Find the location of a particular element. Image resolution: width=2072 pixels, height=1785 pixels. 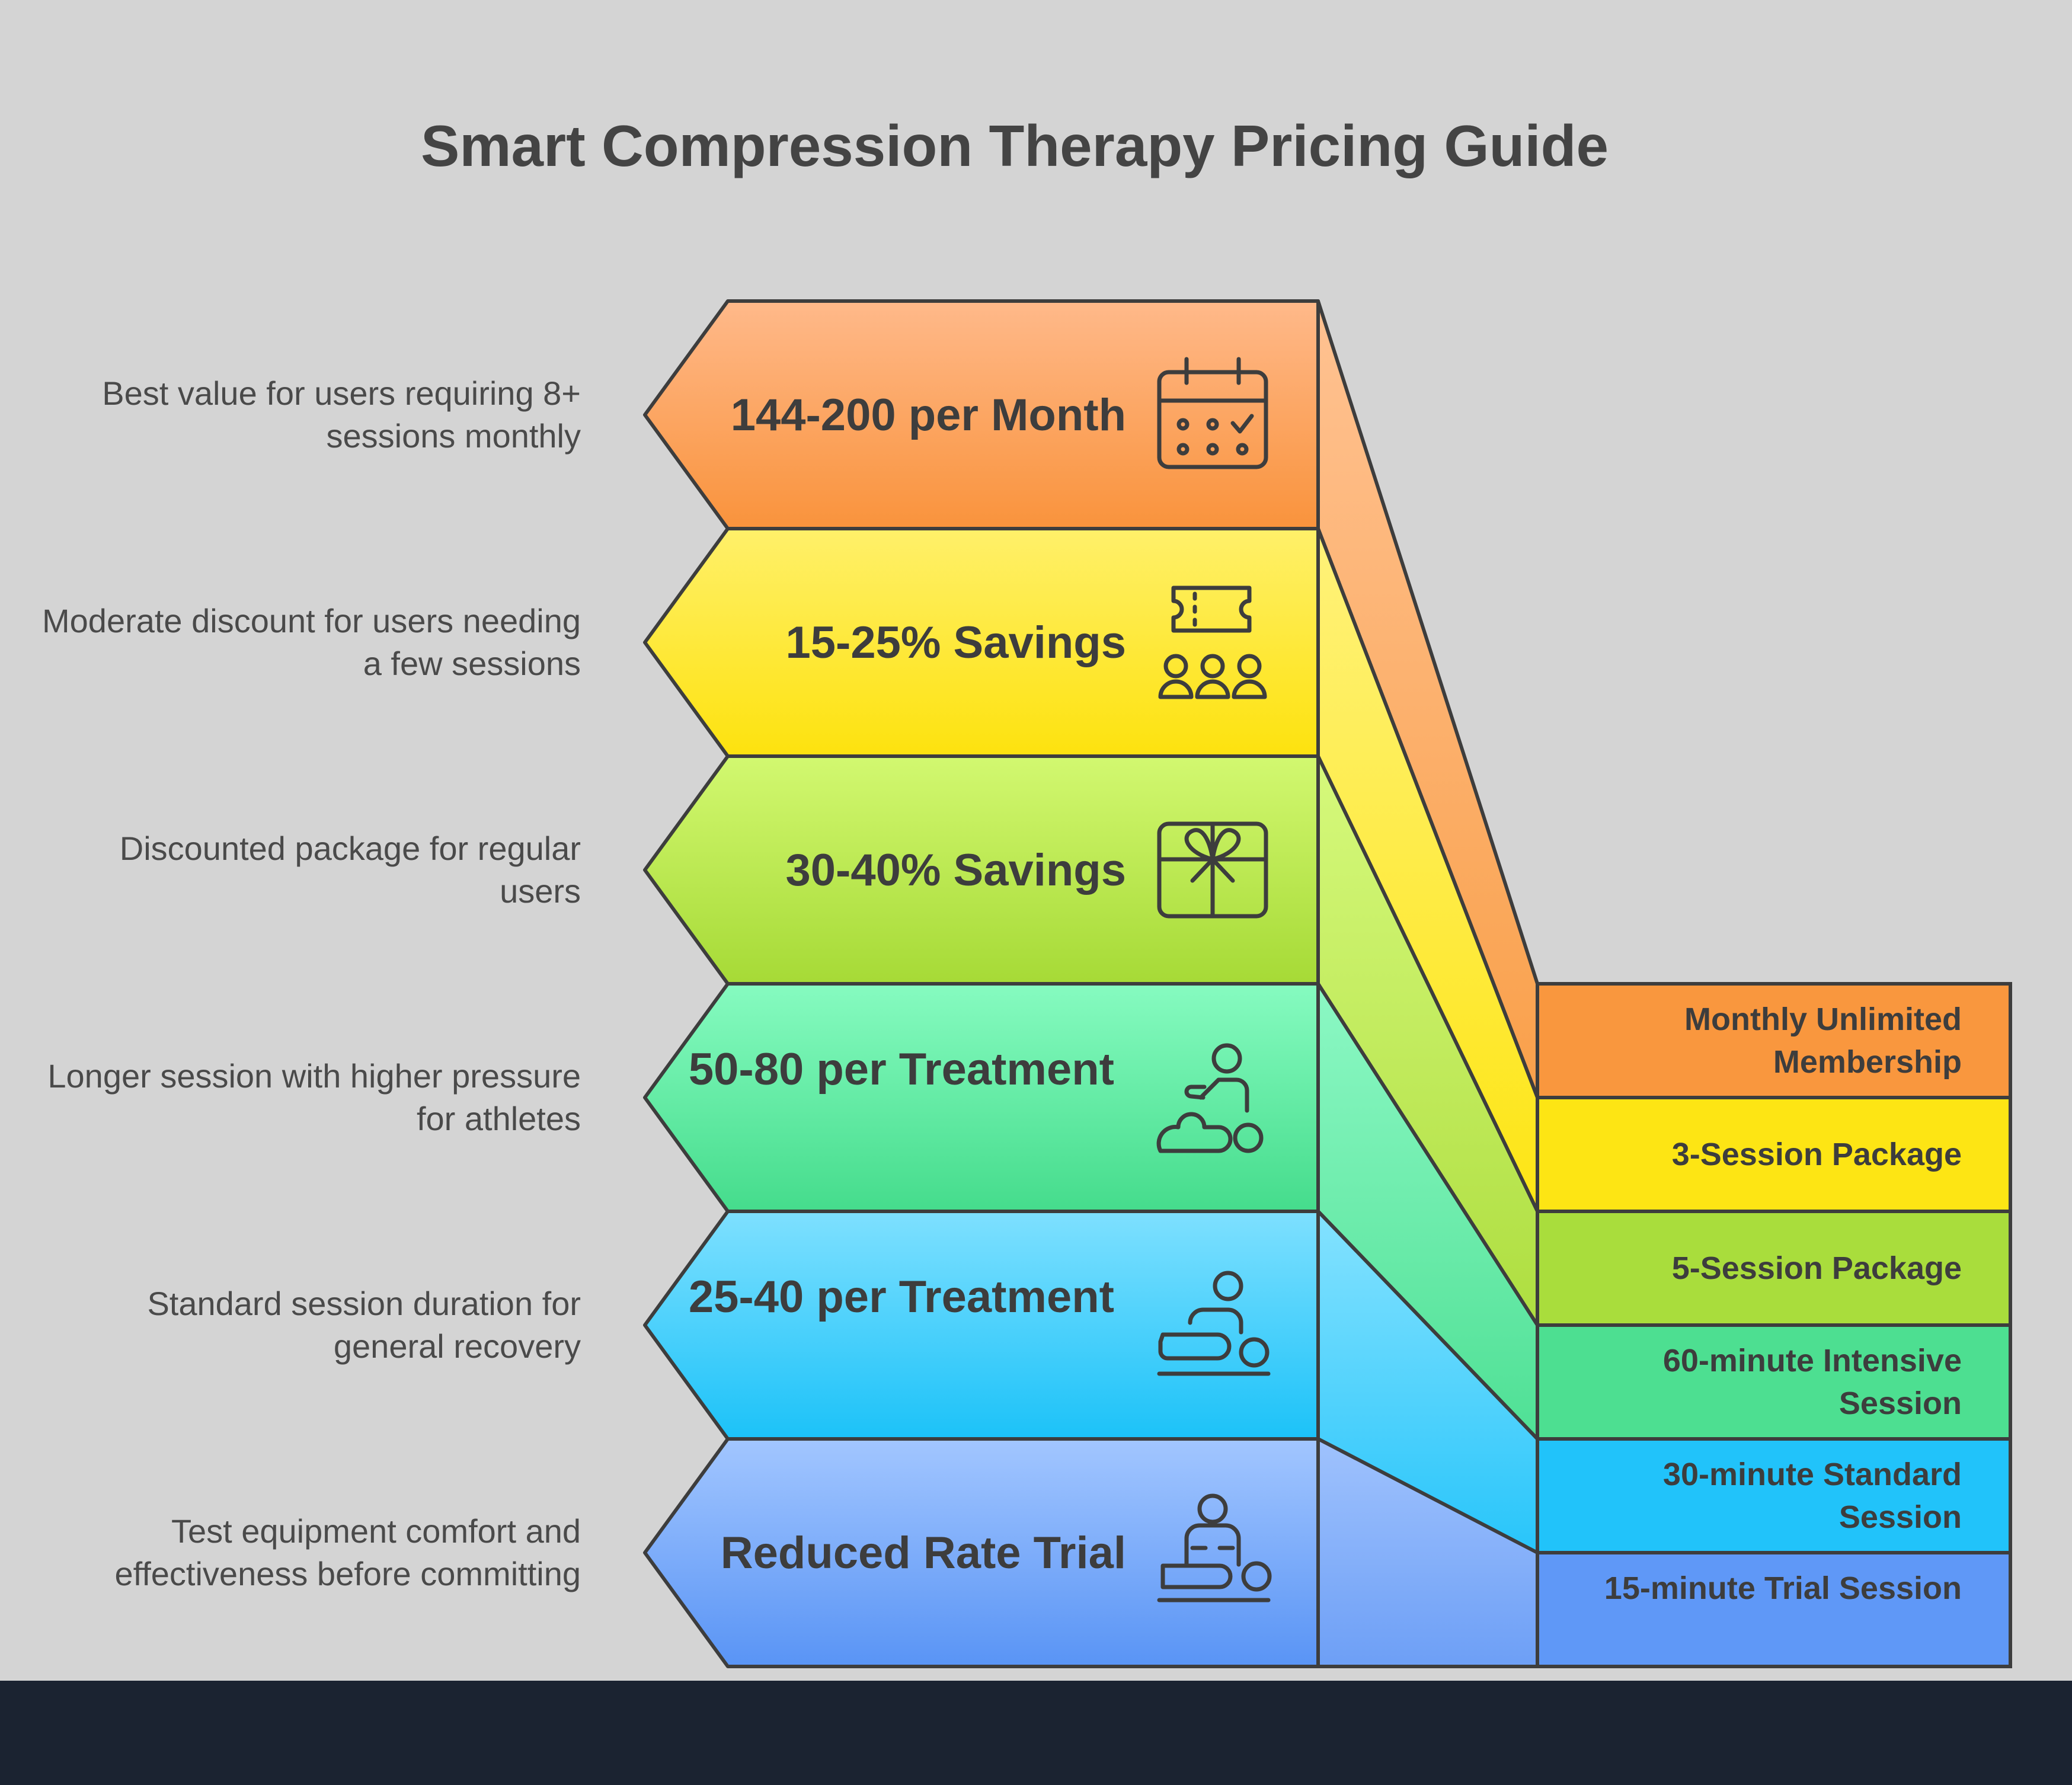

gift-box-icon is located at coordinates (1212, 870).